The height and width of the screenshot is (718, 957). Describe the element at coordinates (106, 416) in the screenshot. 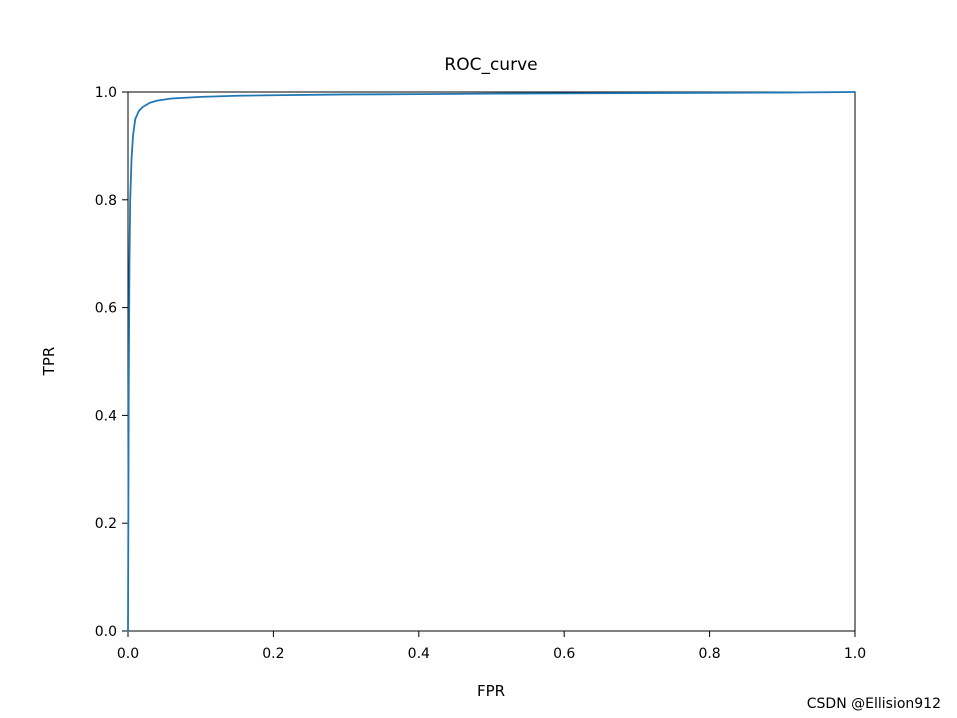

I see `y-tick-label: 0.4` at that location.